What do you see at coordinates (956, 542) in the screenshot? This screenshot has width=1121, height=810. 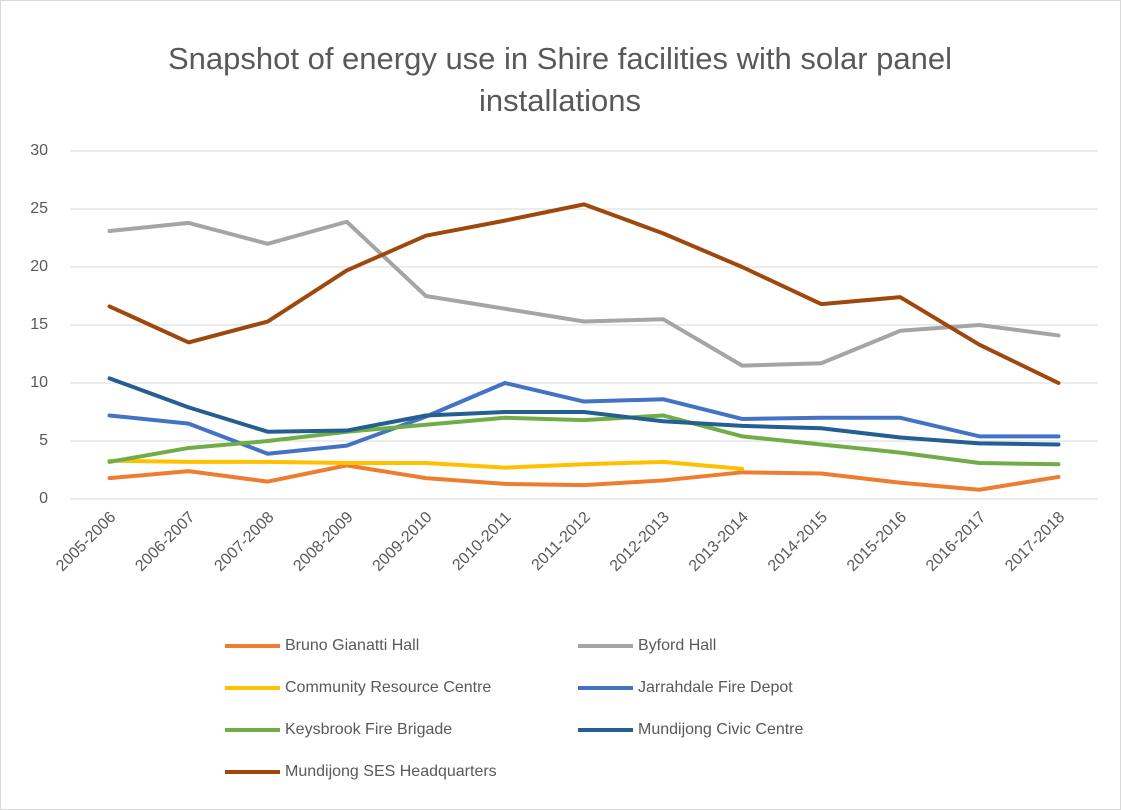 I see `x-tick-label: 2016-2017` at bounding box center [956, 542].